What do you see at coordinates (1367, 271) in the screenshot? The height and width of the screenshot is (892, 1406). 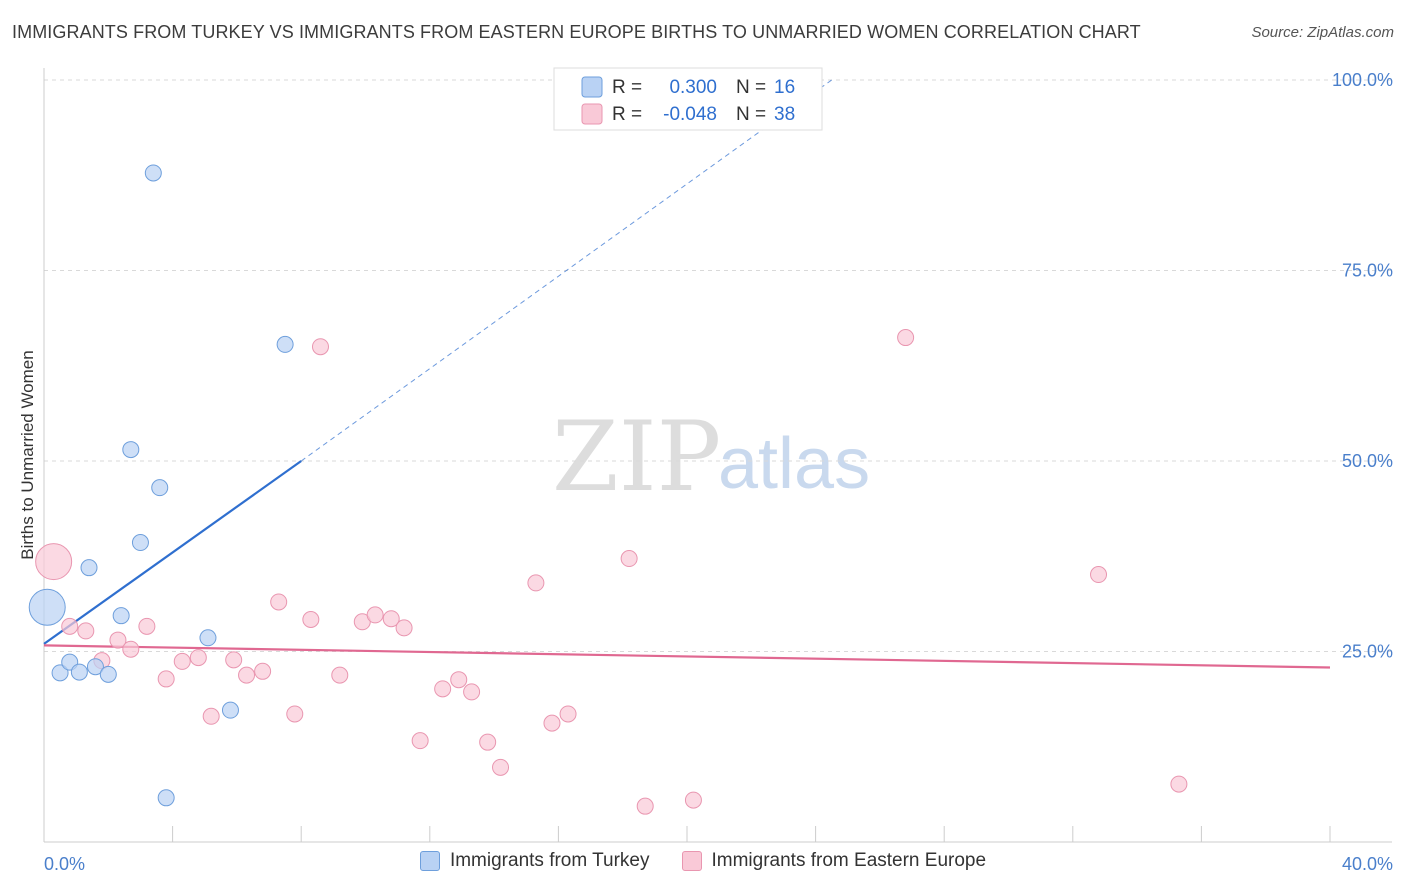 I see `y-tick-label-75: 75.0%` at bounding box center [1367, 271].